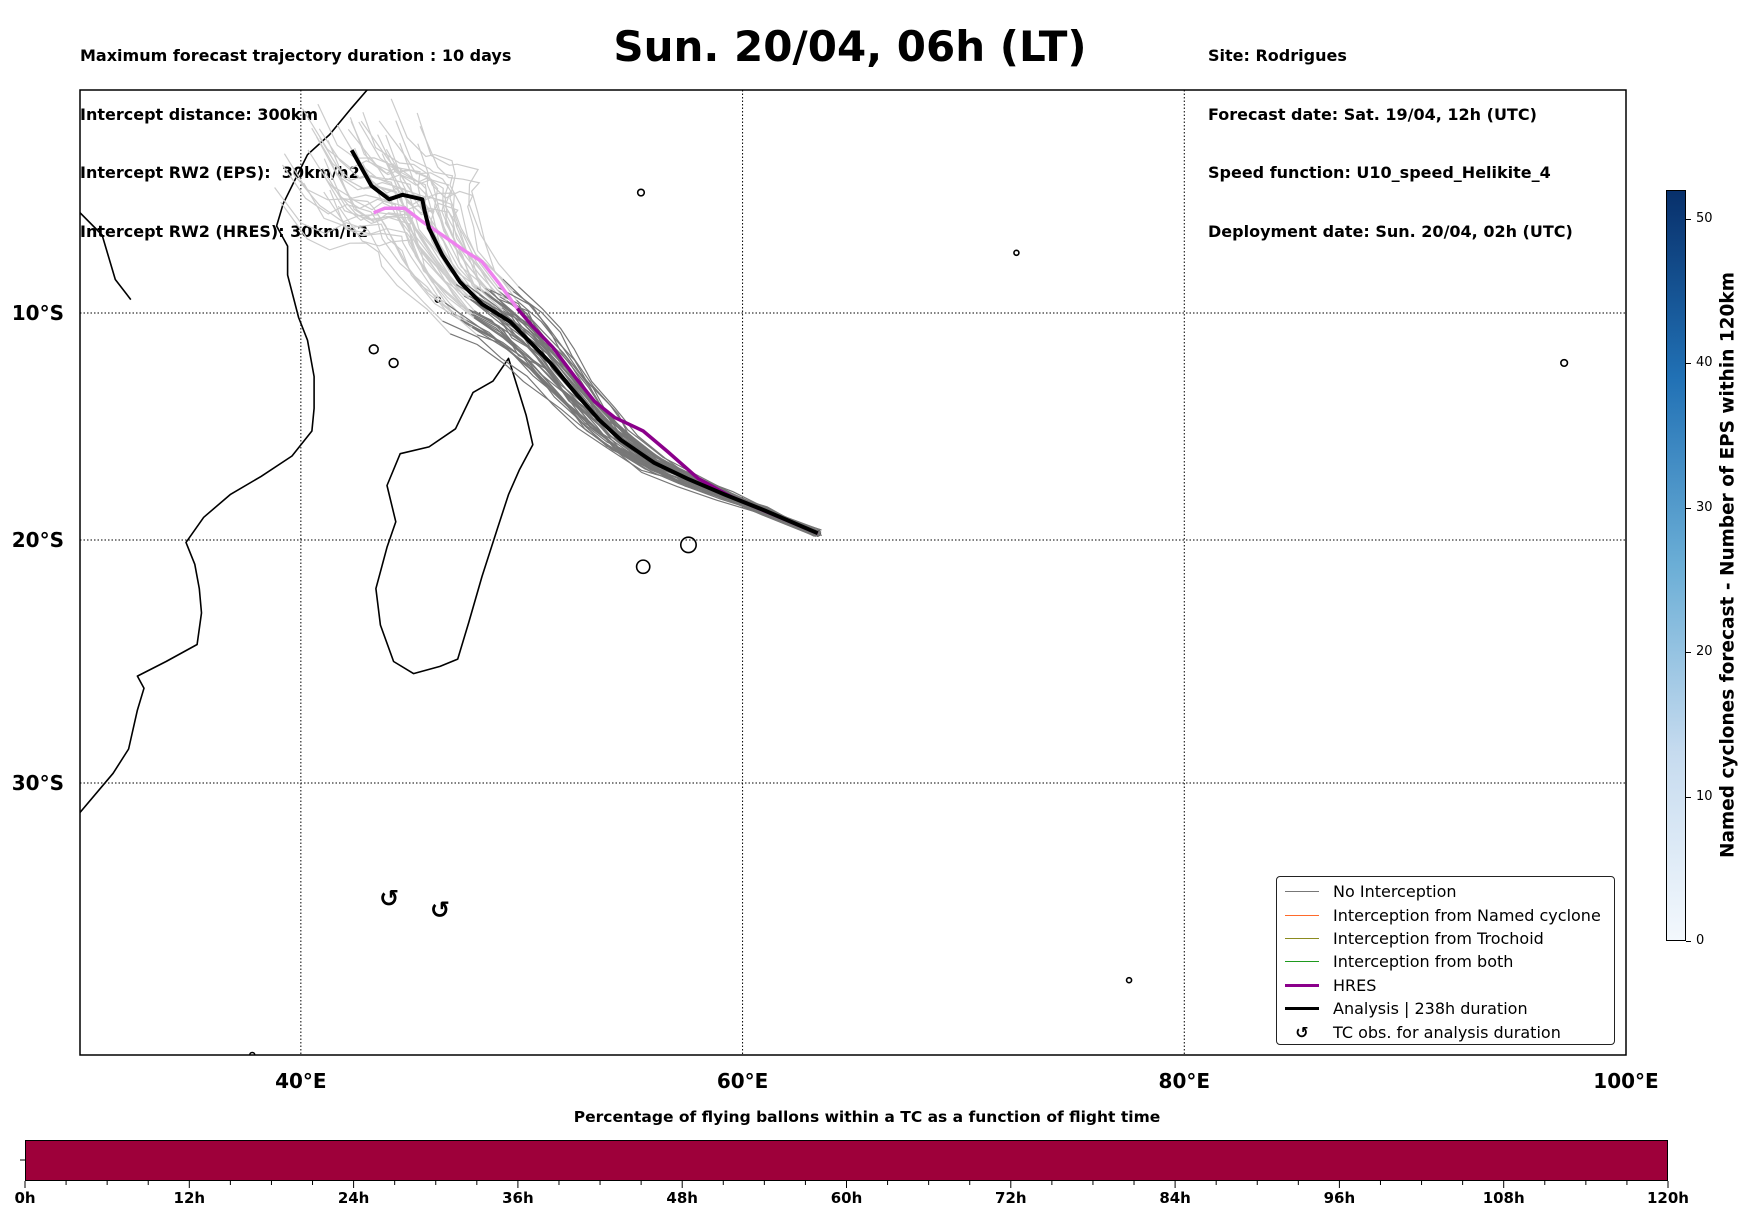 Image resolution: width=1752 pixels, height=1213 pixels. What do you see at coordinates (850, 46) in the screenshot?
I see `map-title: Sun. 20/04, 06h (LT)` at bounding box center [850, 46].